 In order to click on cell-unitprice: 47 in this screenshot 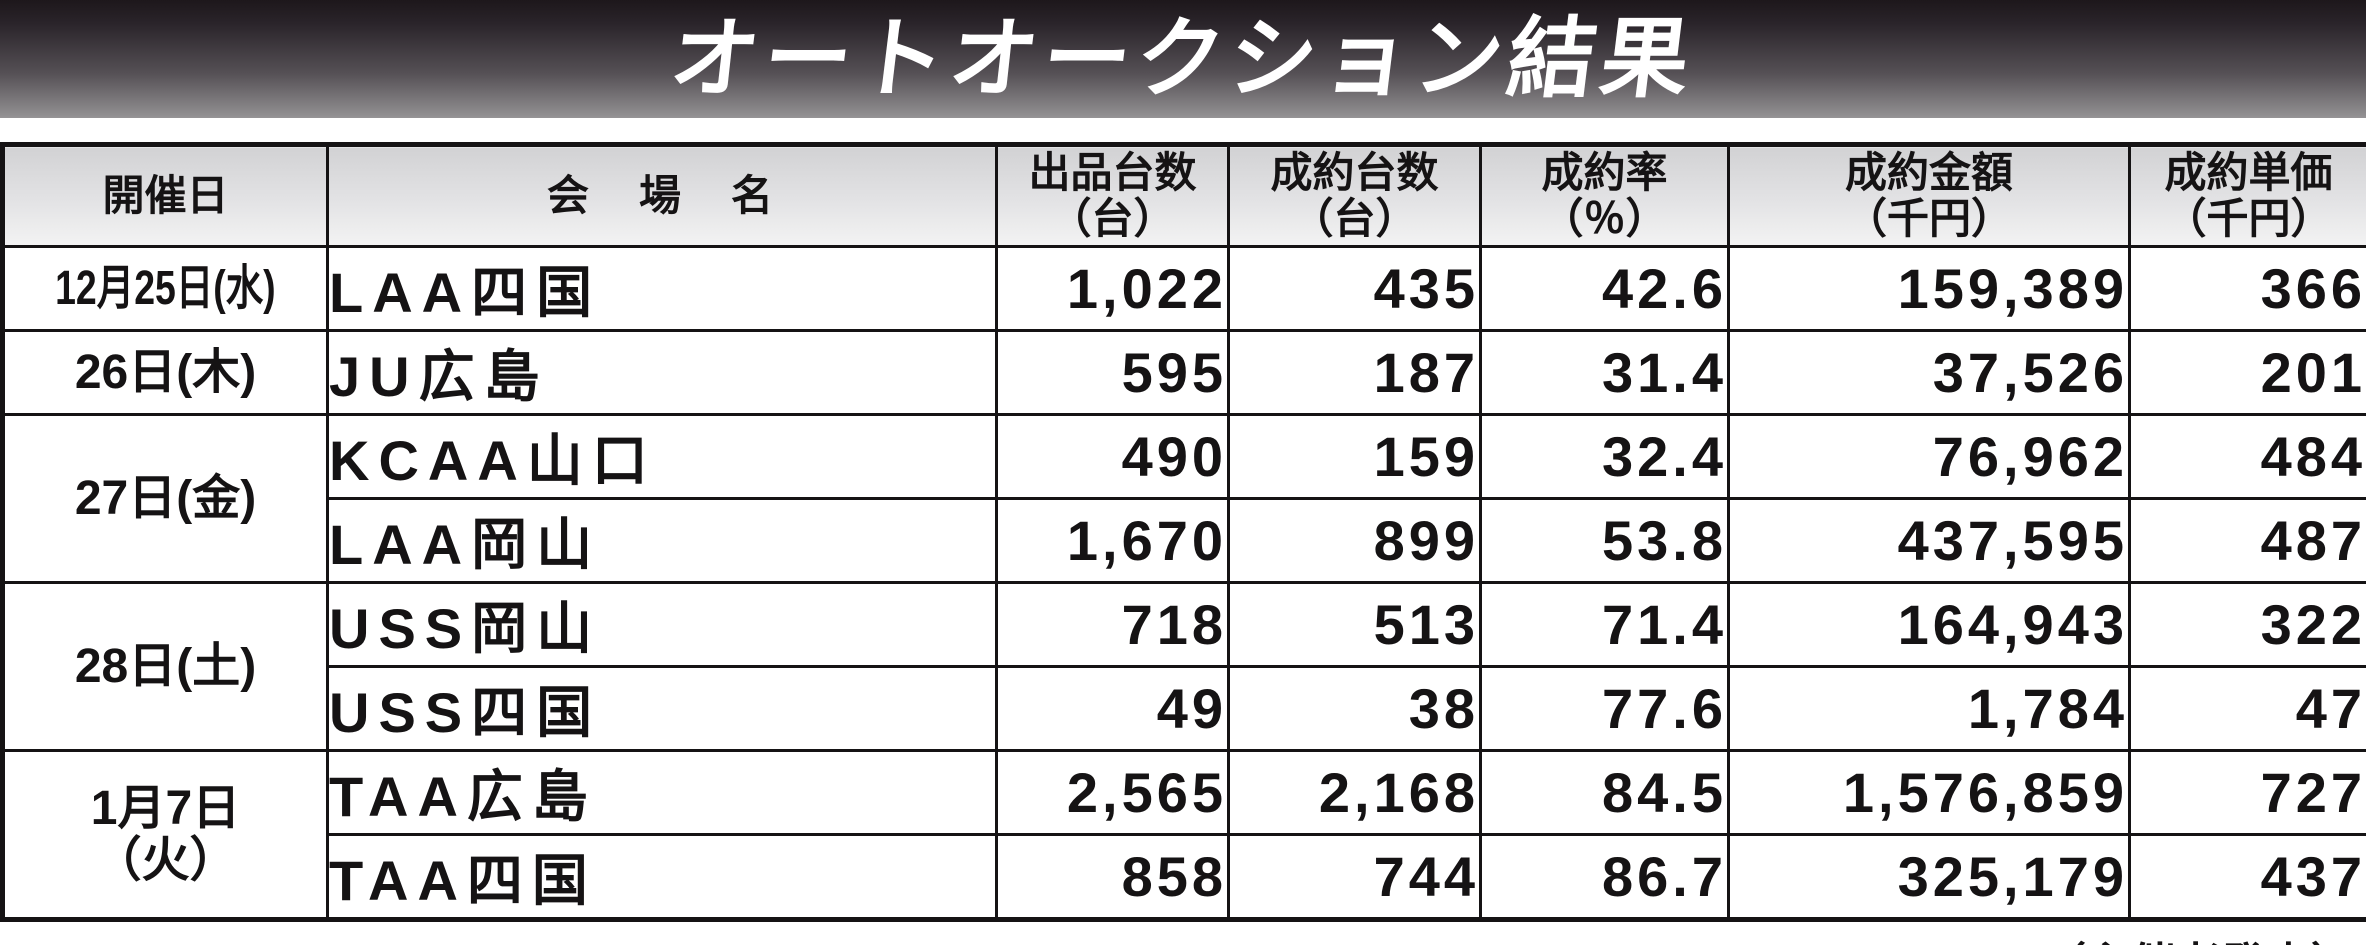, I will do `click(2247, 708)`.